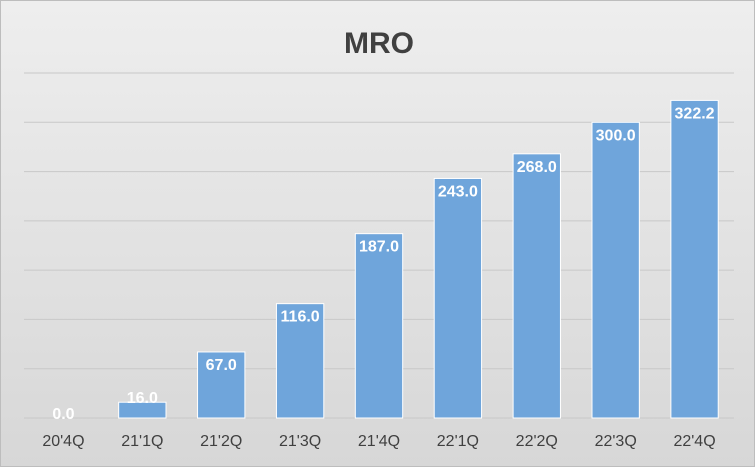  What do you see at coordinates (616, 135) in the screenshot?
I see `data-label: 300.0` at bounding box center [616, 135].